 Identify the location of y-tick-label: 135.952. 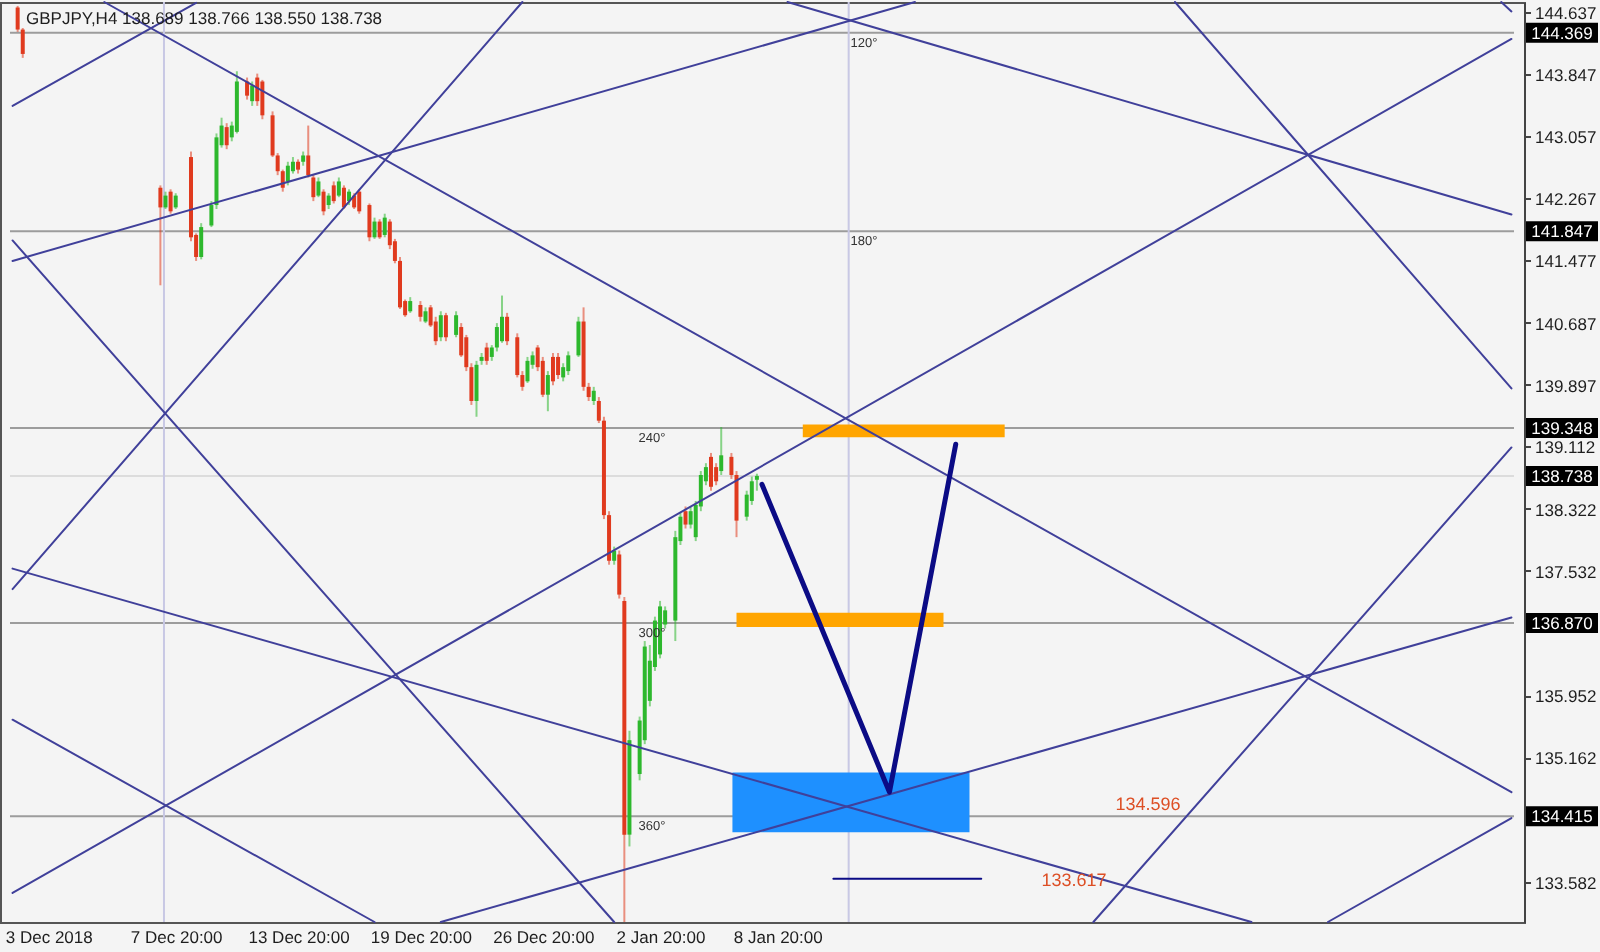
(1566, 696).